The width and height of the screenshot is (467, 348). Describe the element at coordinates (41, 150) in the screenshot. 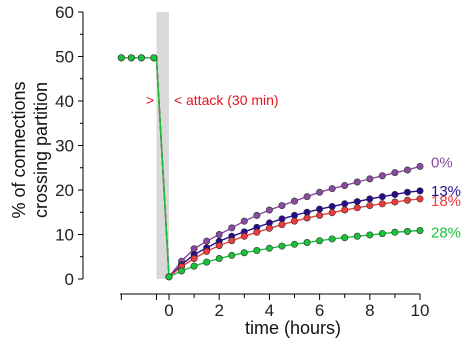

I see `y-axis-title-line-2: crossing partition` at that location.